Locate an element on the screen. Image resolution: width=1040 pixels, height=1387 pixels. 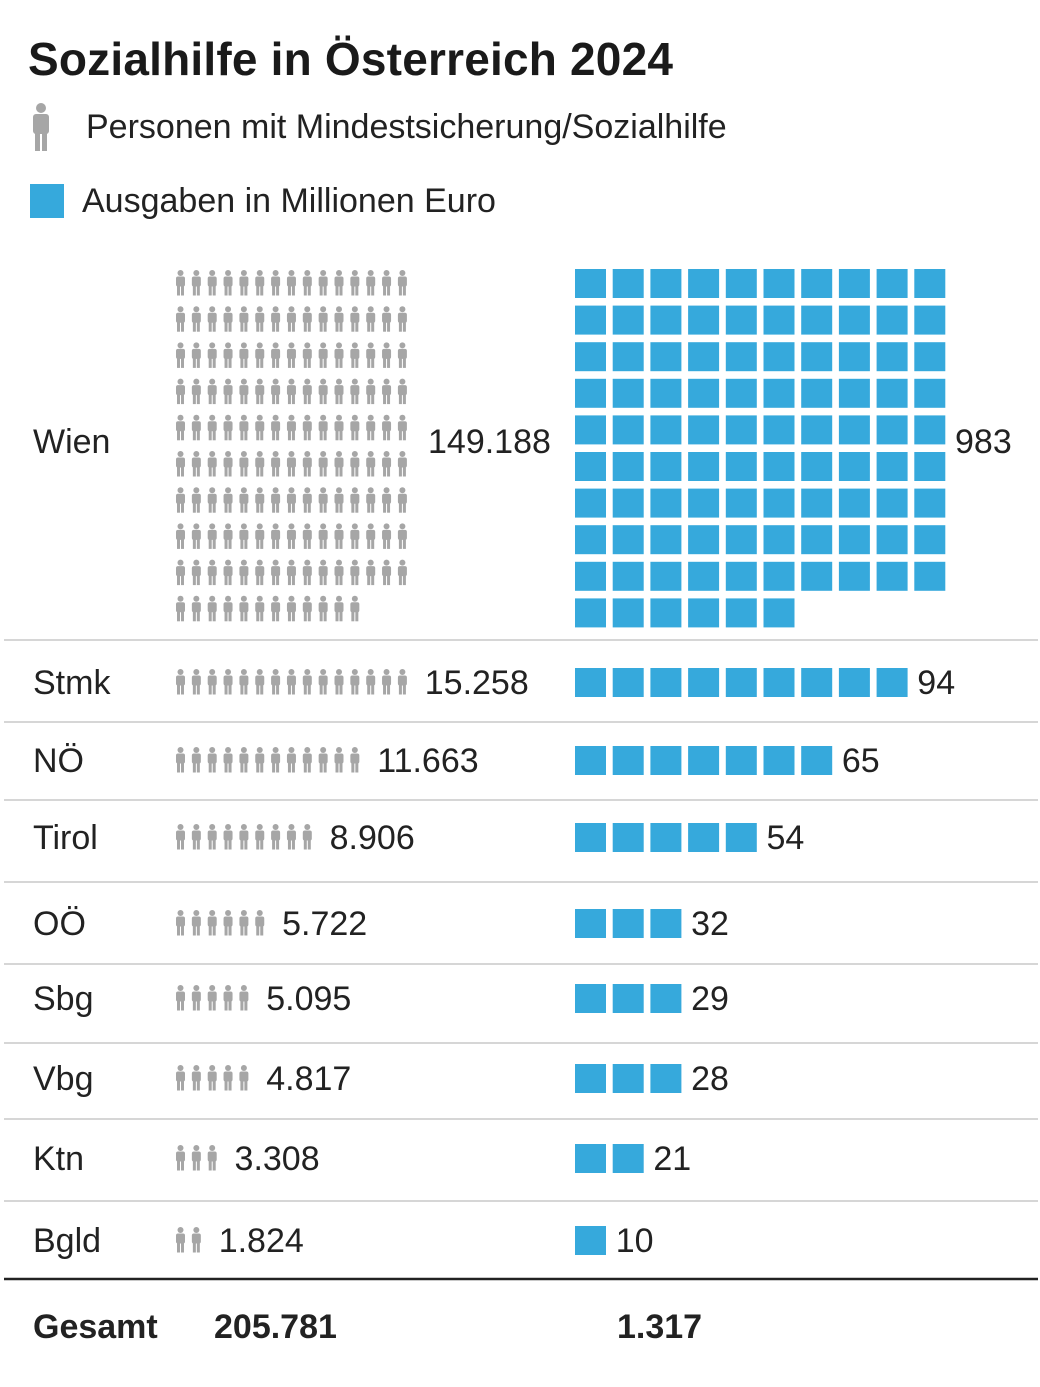
persons-icons-wien is located at coordinates (291, 446).